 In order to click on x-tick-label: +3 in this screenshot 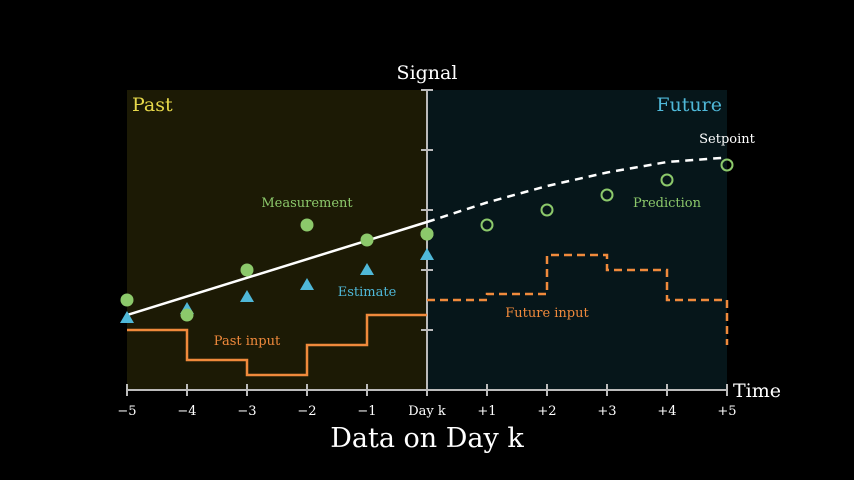, I will do `click(606, 411)`.